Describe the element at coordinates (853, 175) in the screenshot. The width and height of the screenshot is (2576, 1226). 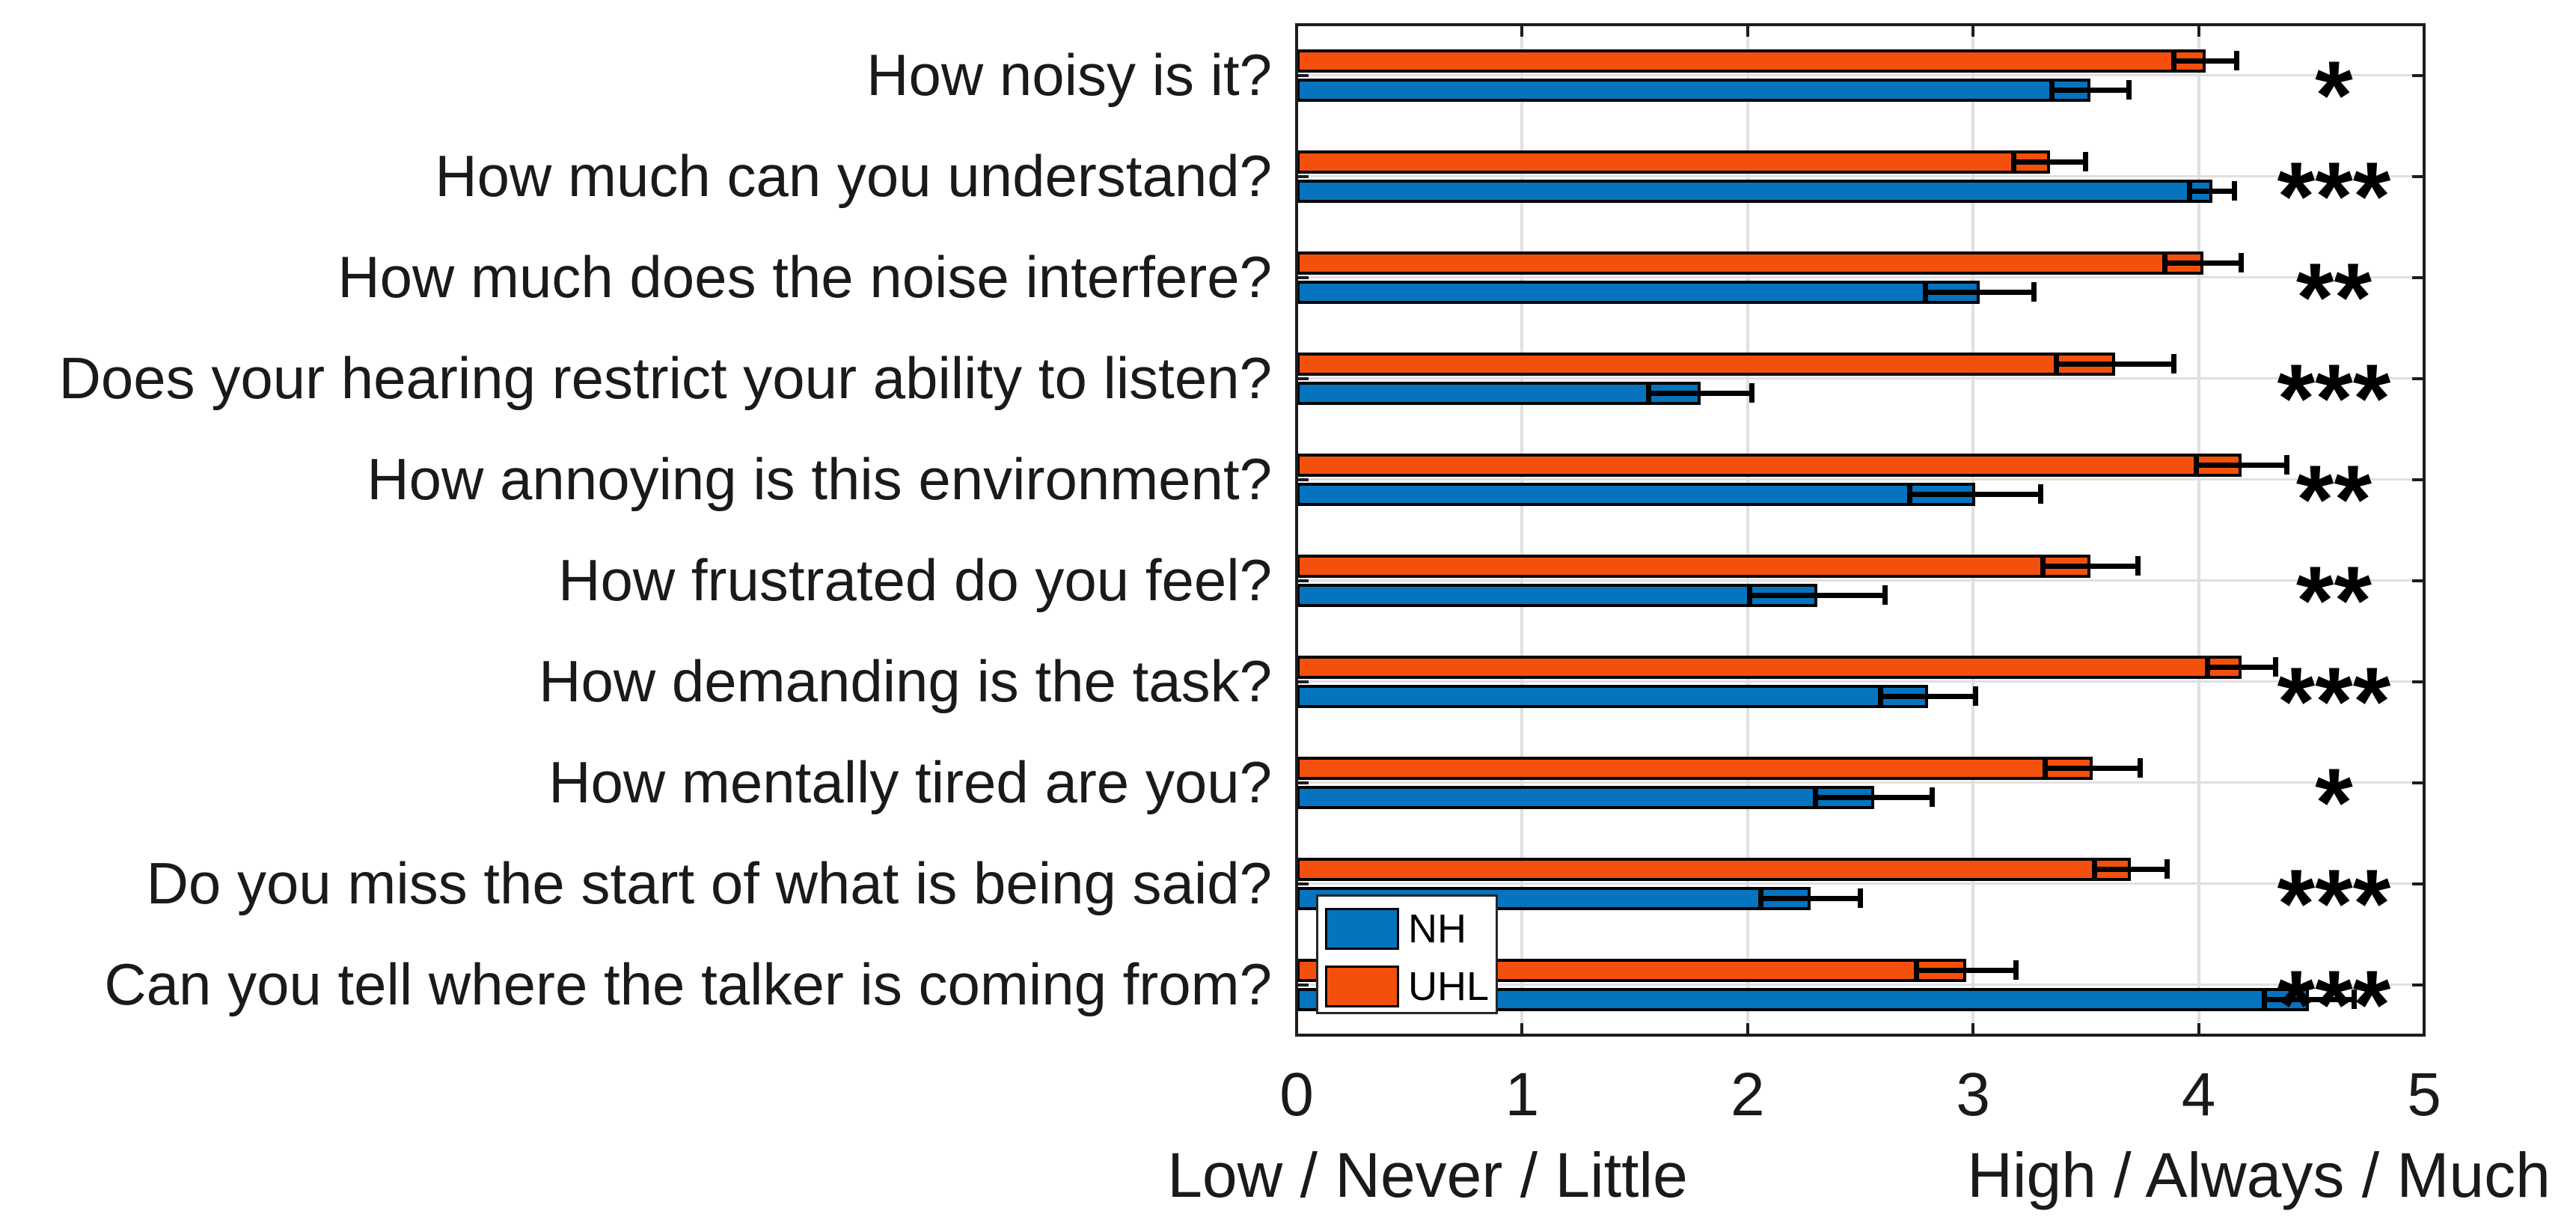
I see `category-label: How much can you understand?` at that location.